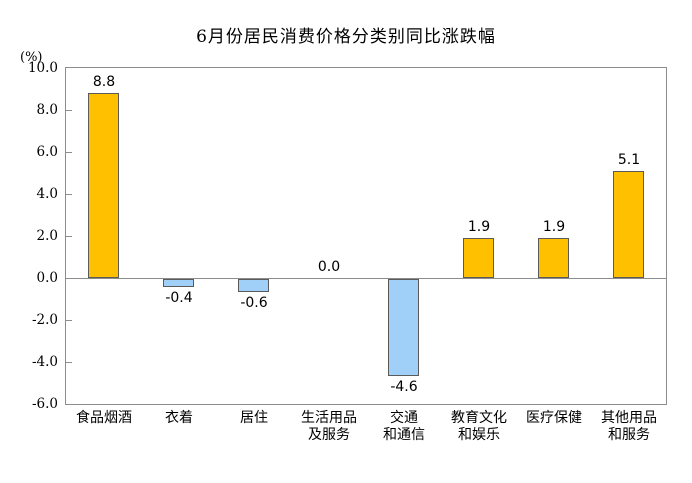  What do you see at coordinates (254, 418) in the screenshot?
I see `x-axis-category-label: 居住` at bounding box center [254, 418].